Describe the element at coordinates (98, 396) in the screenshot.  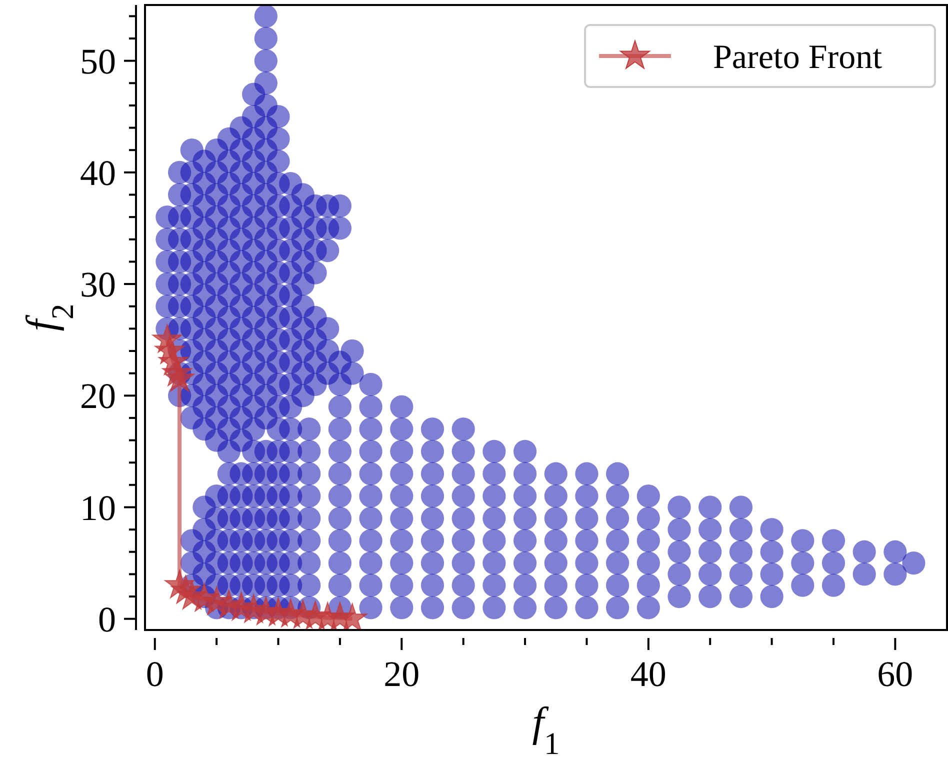
I see `y-tick-label: 20` at that location.